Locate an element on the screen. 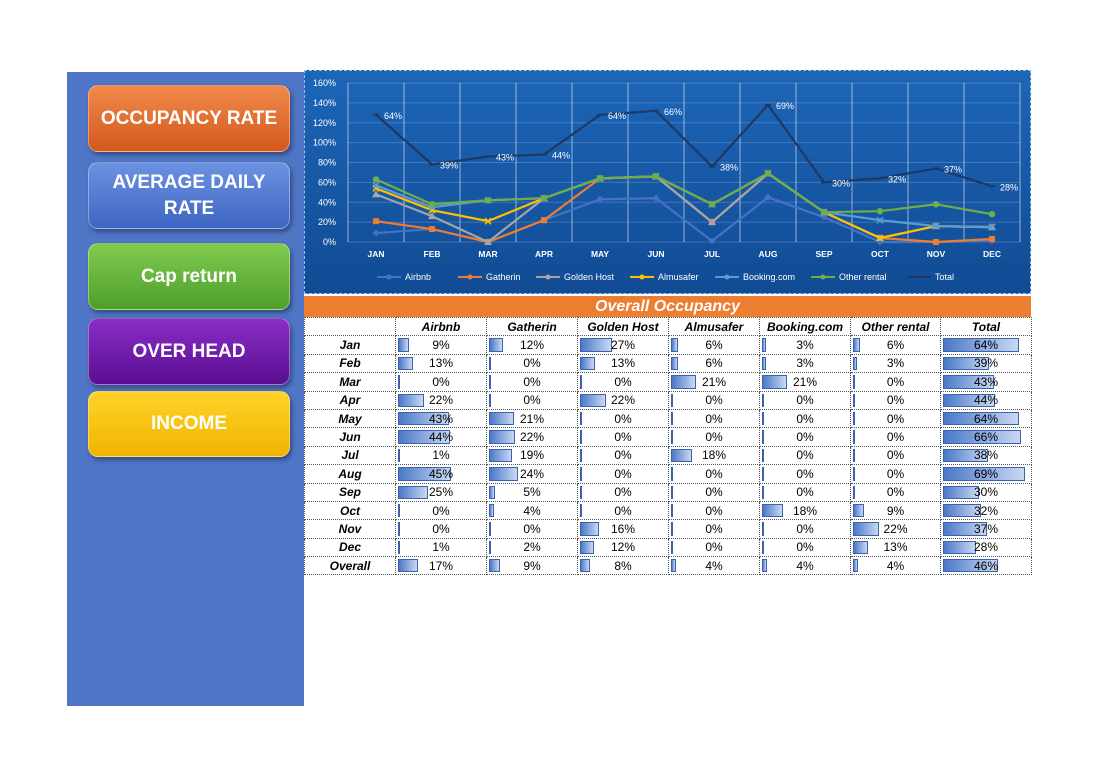 The height and width of the screenshot is (778, 1100). table-cell: 25% is located at coordinates (441, 492).